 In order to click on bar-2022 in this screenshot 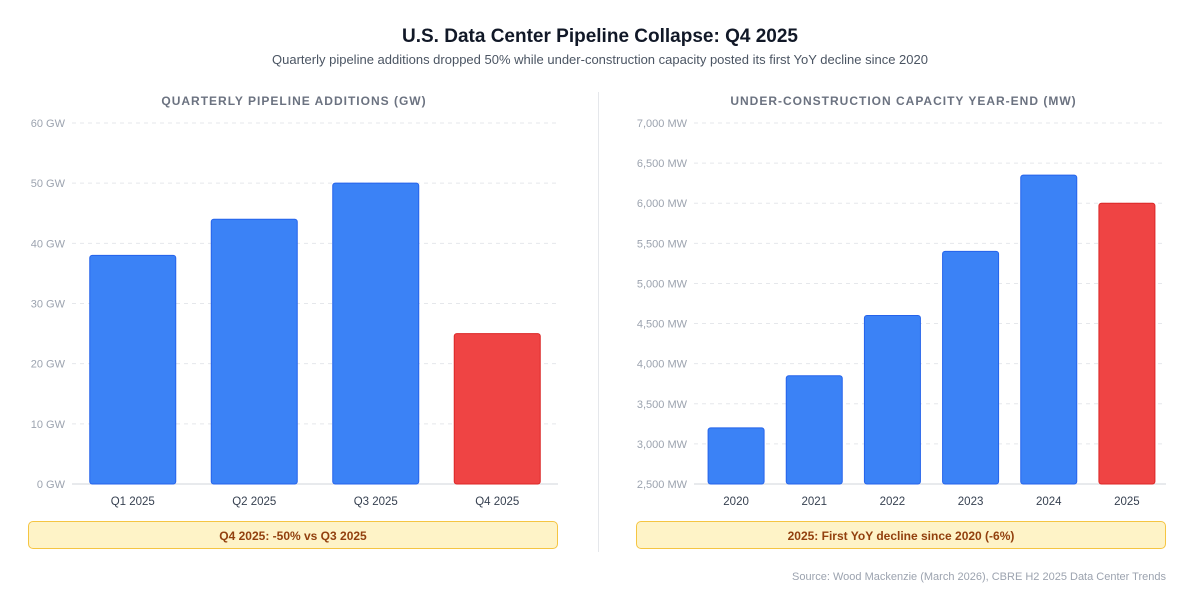, I will do `click(892, 400)`.